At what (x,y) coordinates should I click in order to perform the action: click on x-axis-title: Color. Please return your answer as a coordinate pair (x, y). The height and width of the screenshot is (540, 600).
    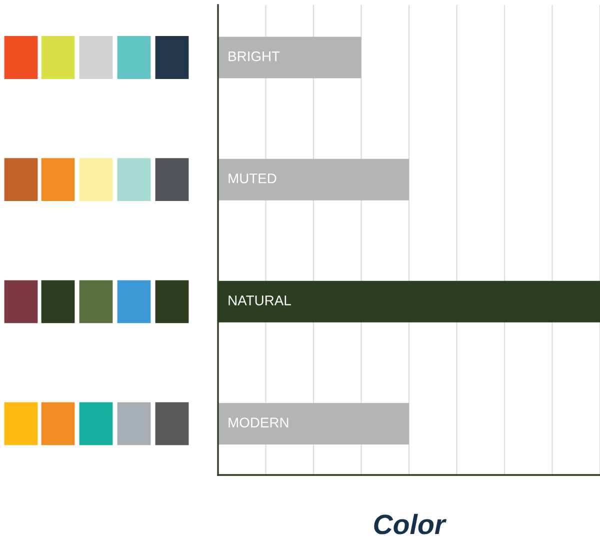
    Looking at the image, I should click on (410, 524).